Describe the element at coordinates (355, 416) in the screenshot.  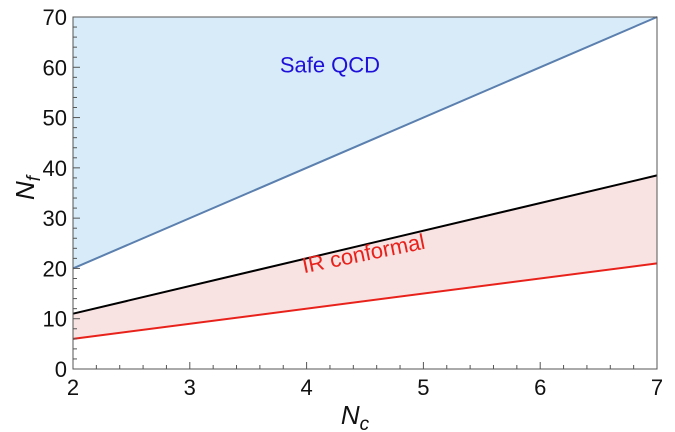
I see `x-axis-title: Nc` at that location.